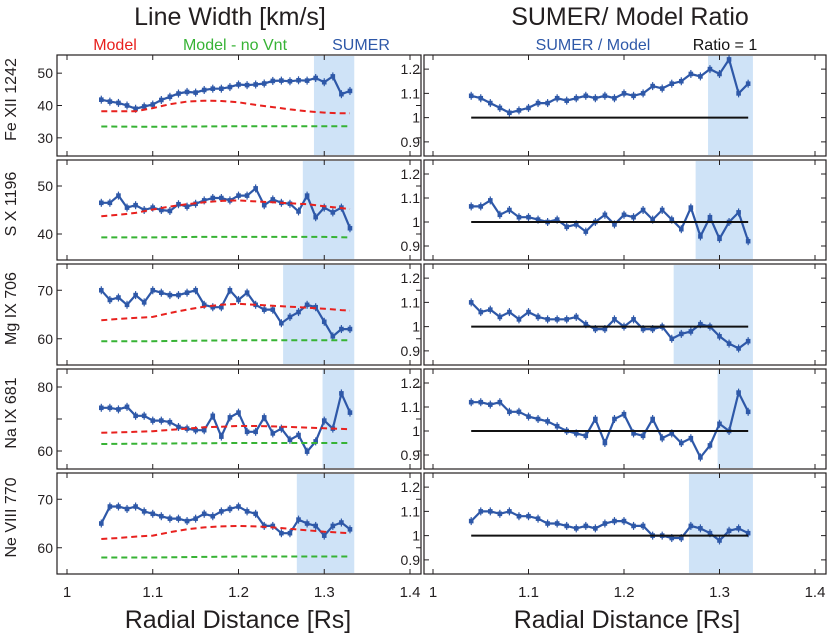 Image resolution: width=830 pixels, height=637 pixels. Describe the element at coordinates (152, 592) in the screenshot. I see `x-tick-label: 1.1` at that location.